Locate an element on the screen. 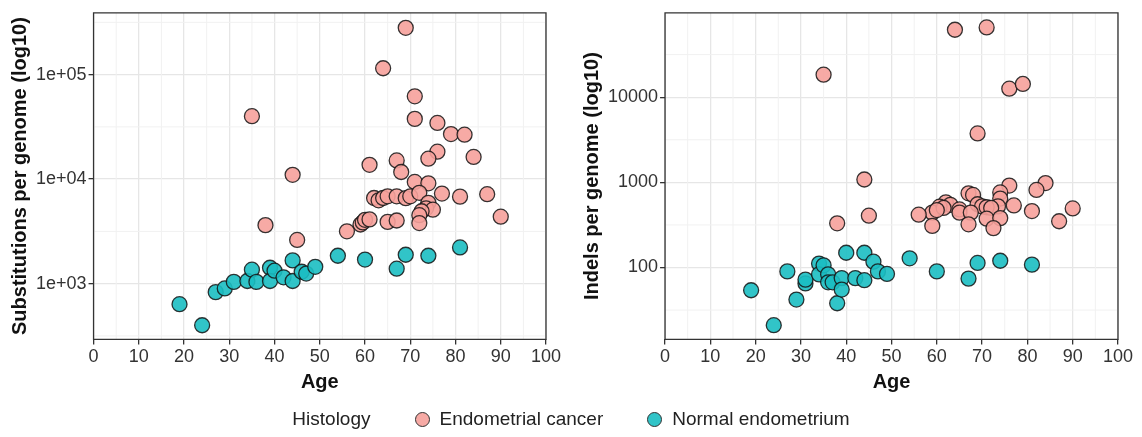  y-tick-label: 1000 is located at coordinates (638, 181).